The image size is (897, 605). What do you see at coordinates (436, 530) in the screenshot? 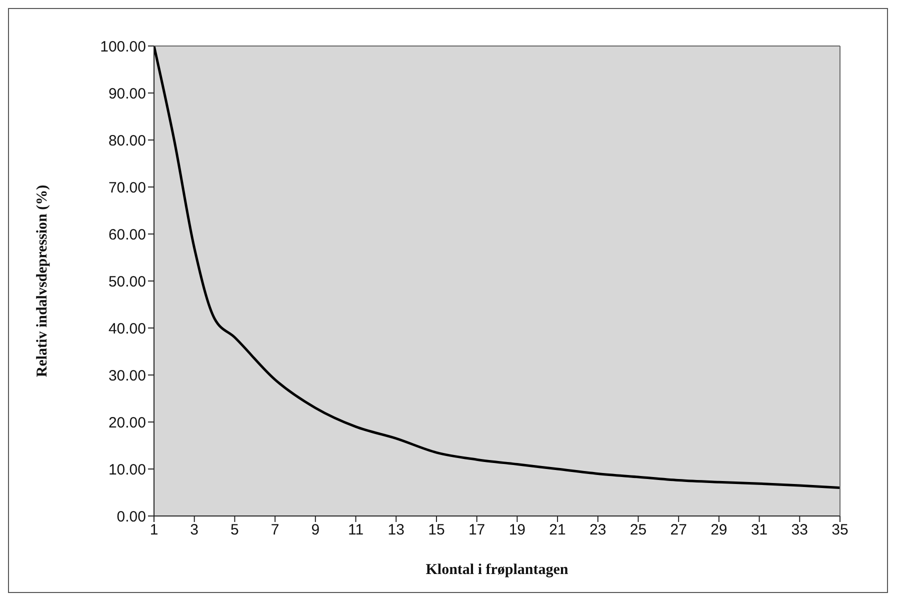
I see `x-tick-label: 15` at bounding box center [436, 530].